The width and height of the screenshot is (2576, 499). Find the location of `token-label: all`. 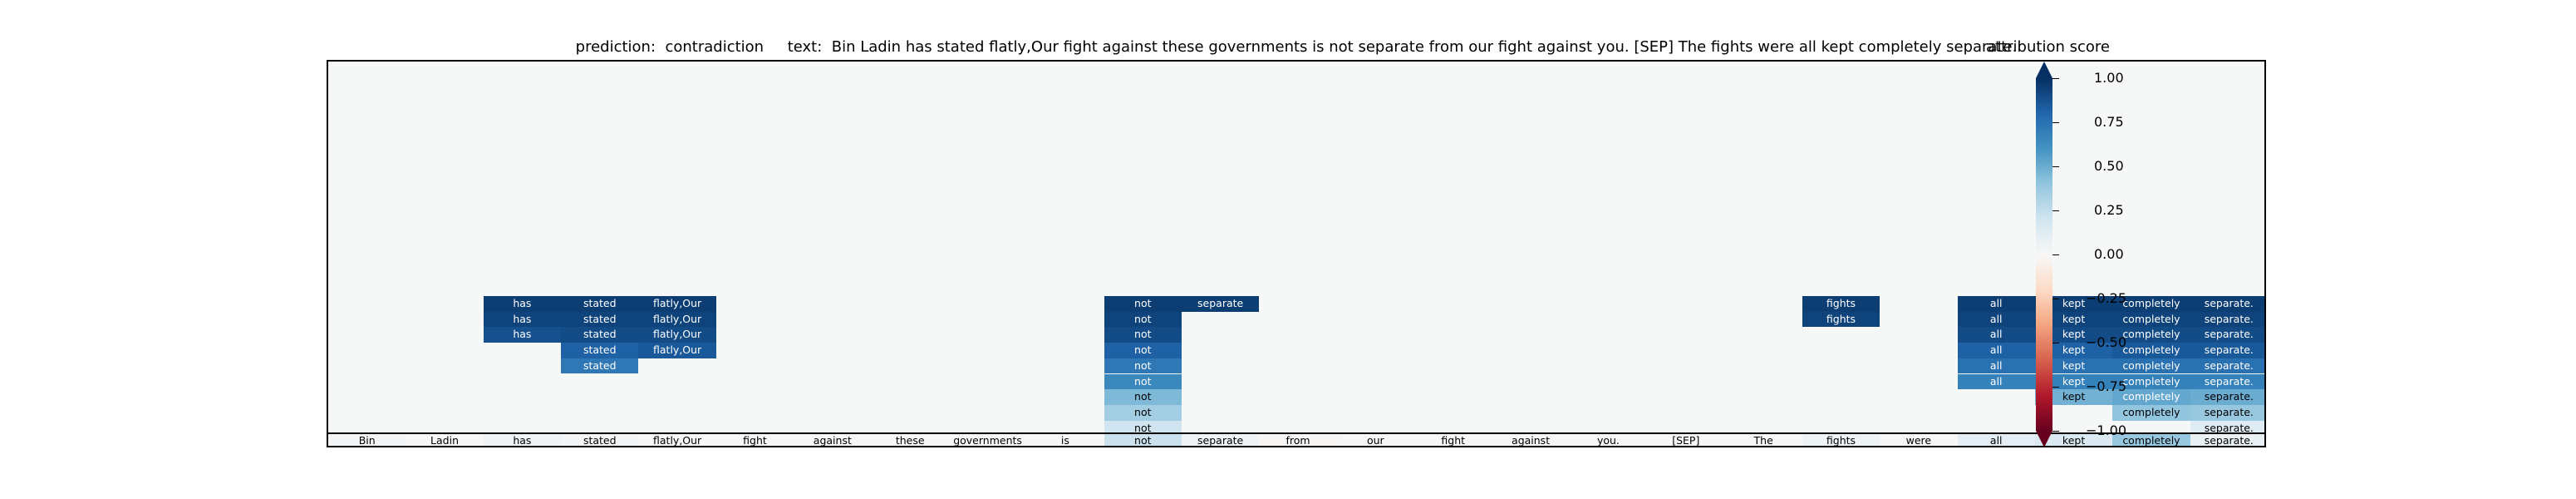

token-label: all is located at coordinates (1996, 440).